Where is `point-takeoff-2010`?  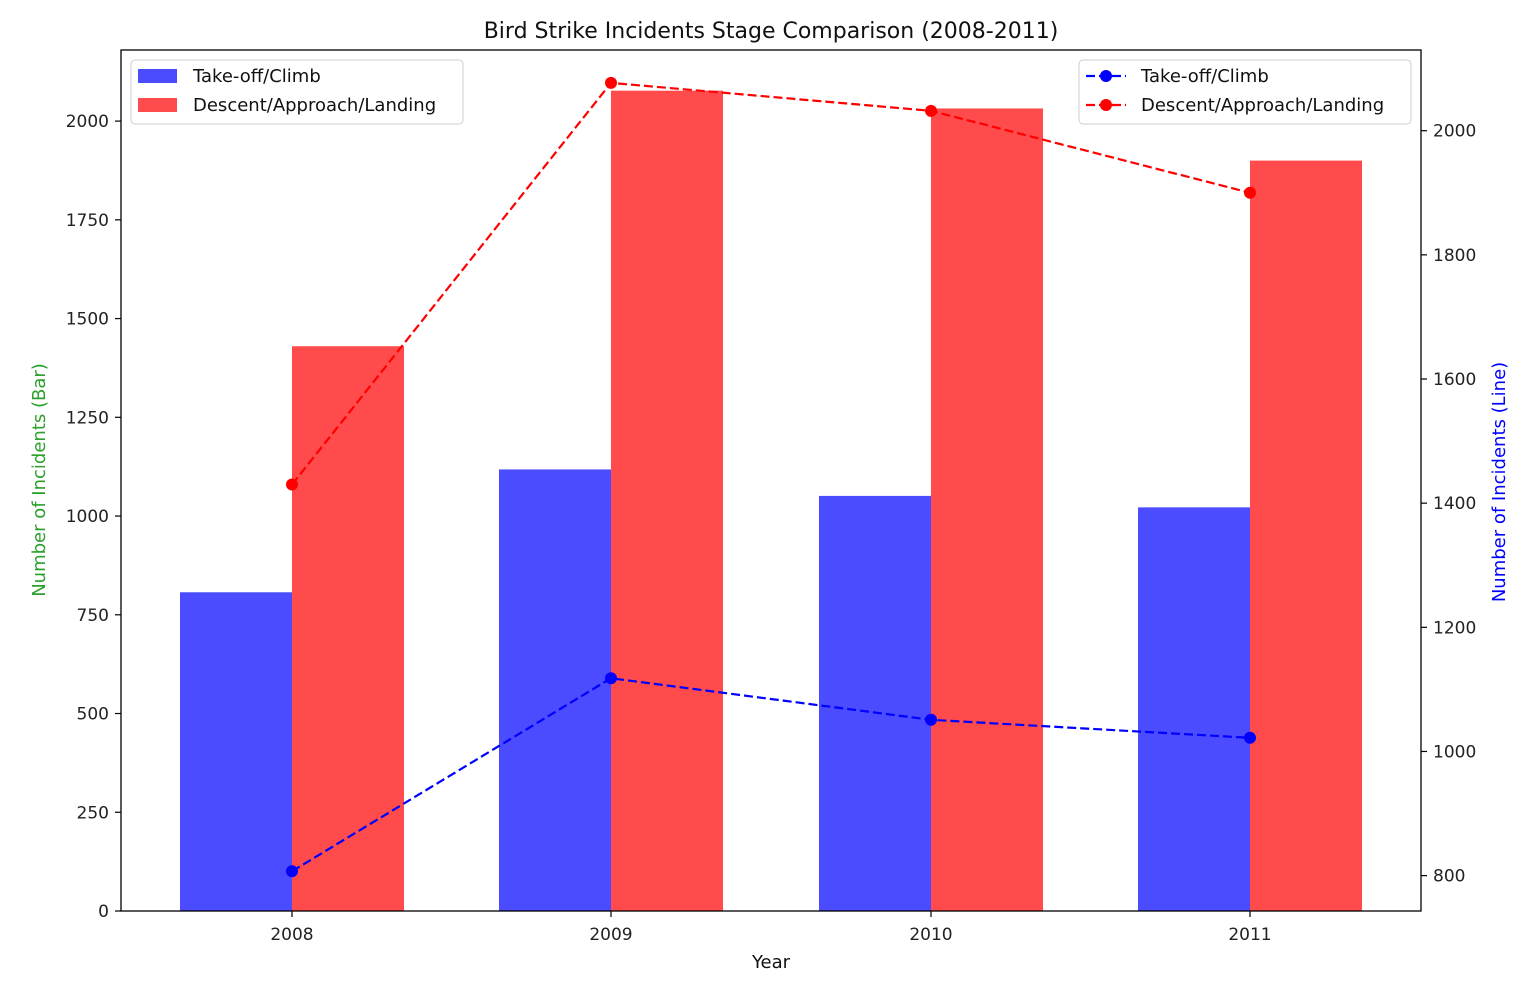
point-takeoff-2010 is located at coordinates (931, 719).